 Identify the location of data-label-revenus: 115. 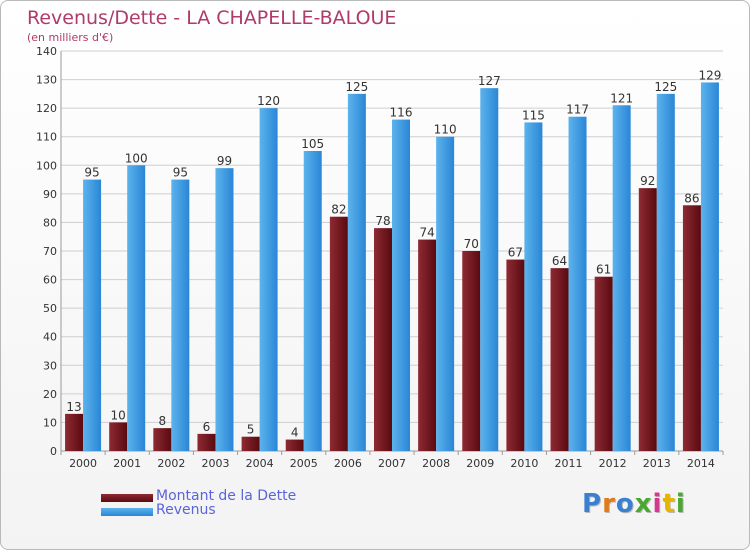
(533, 115).